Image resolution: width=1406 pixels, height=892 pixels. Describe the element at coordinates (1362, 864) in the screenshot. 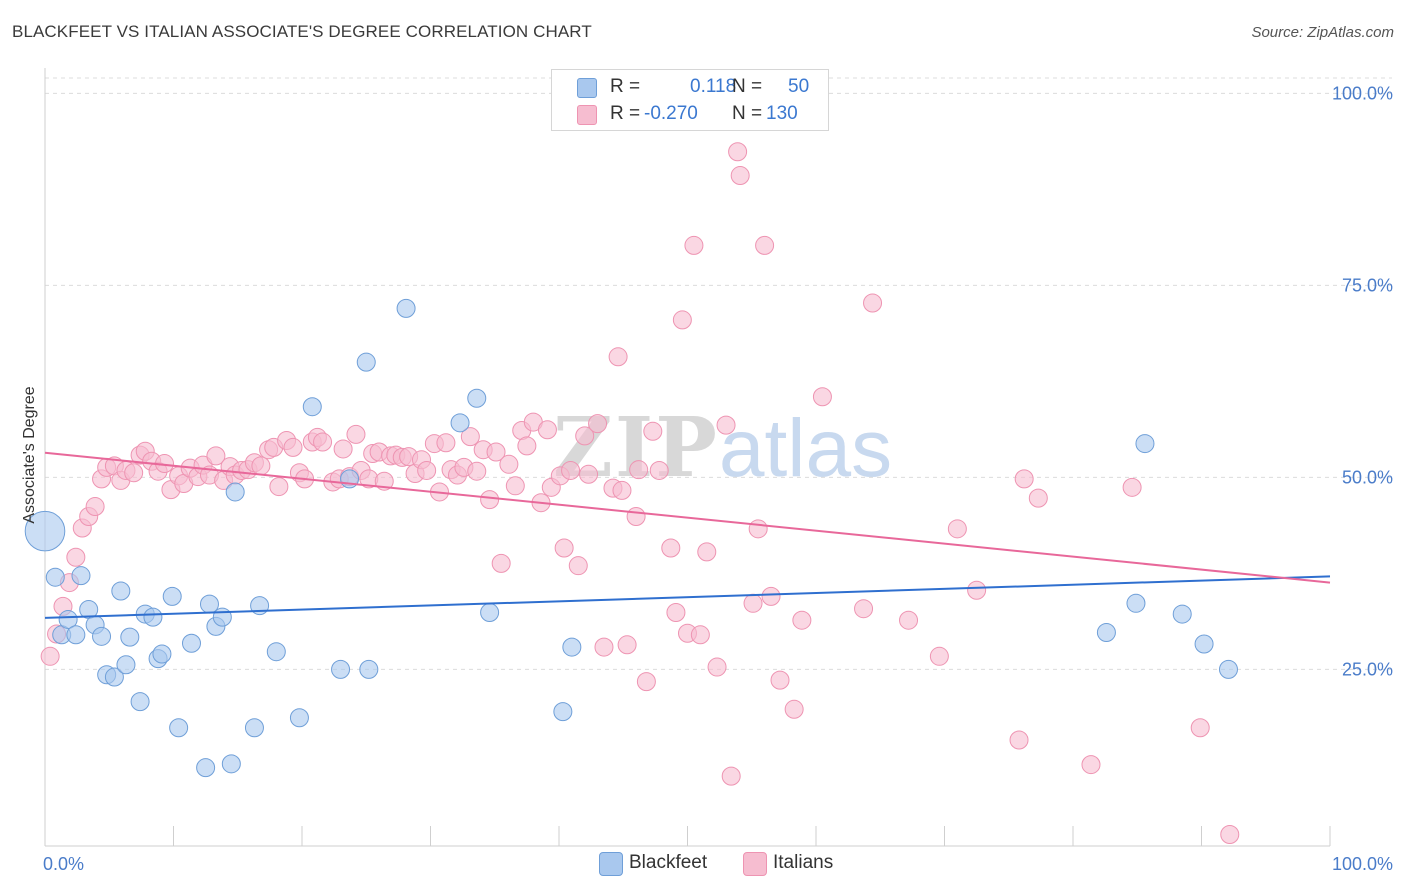

I see `x-tick-label: 100.0%` at that location.